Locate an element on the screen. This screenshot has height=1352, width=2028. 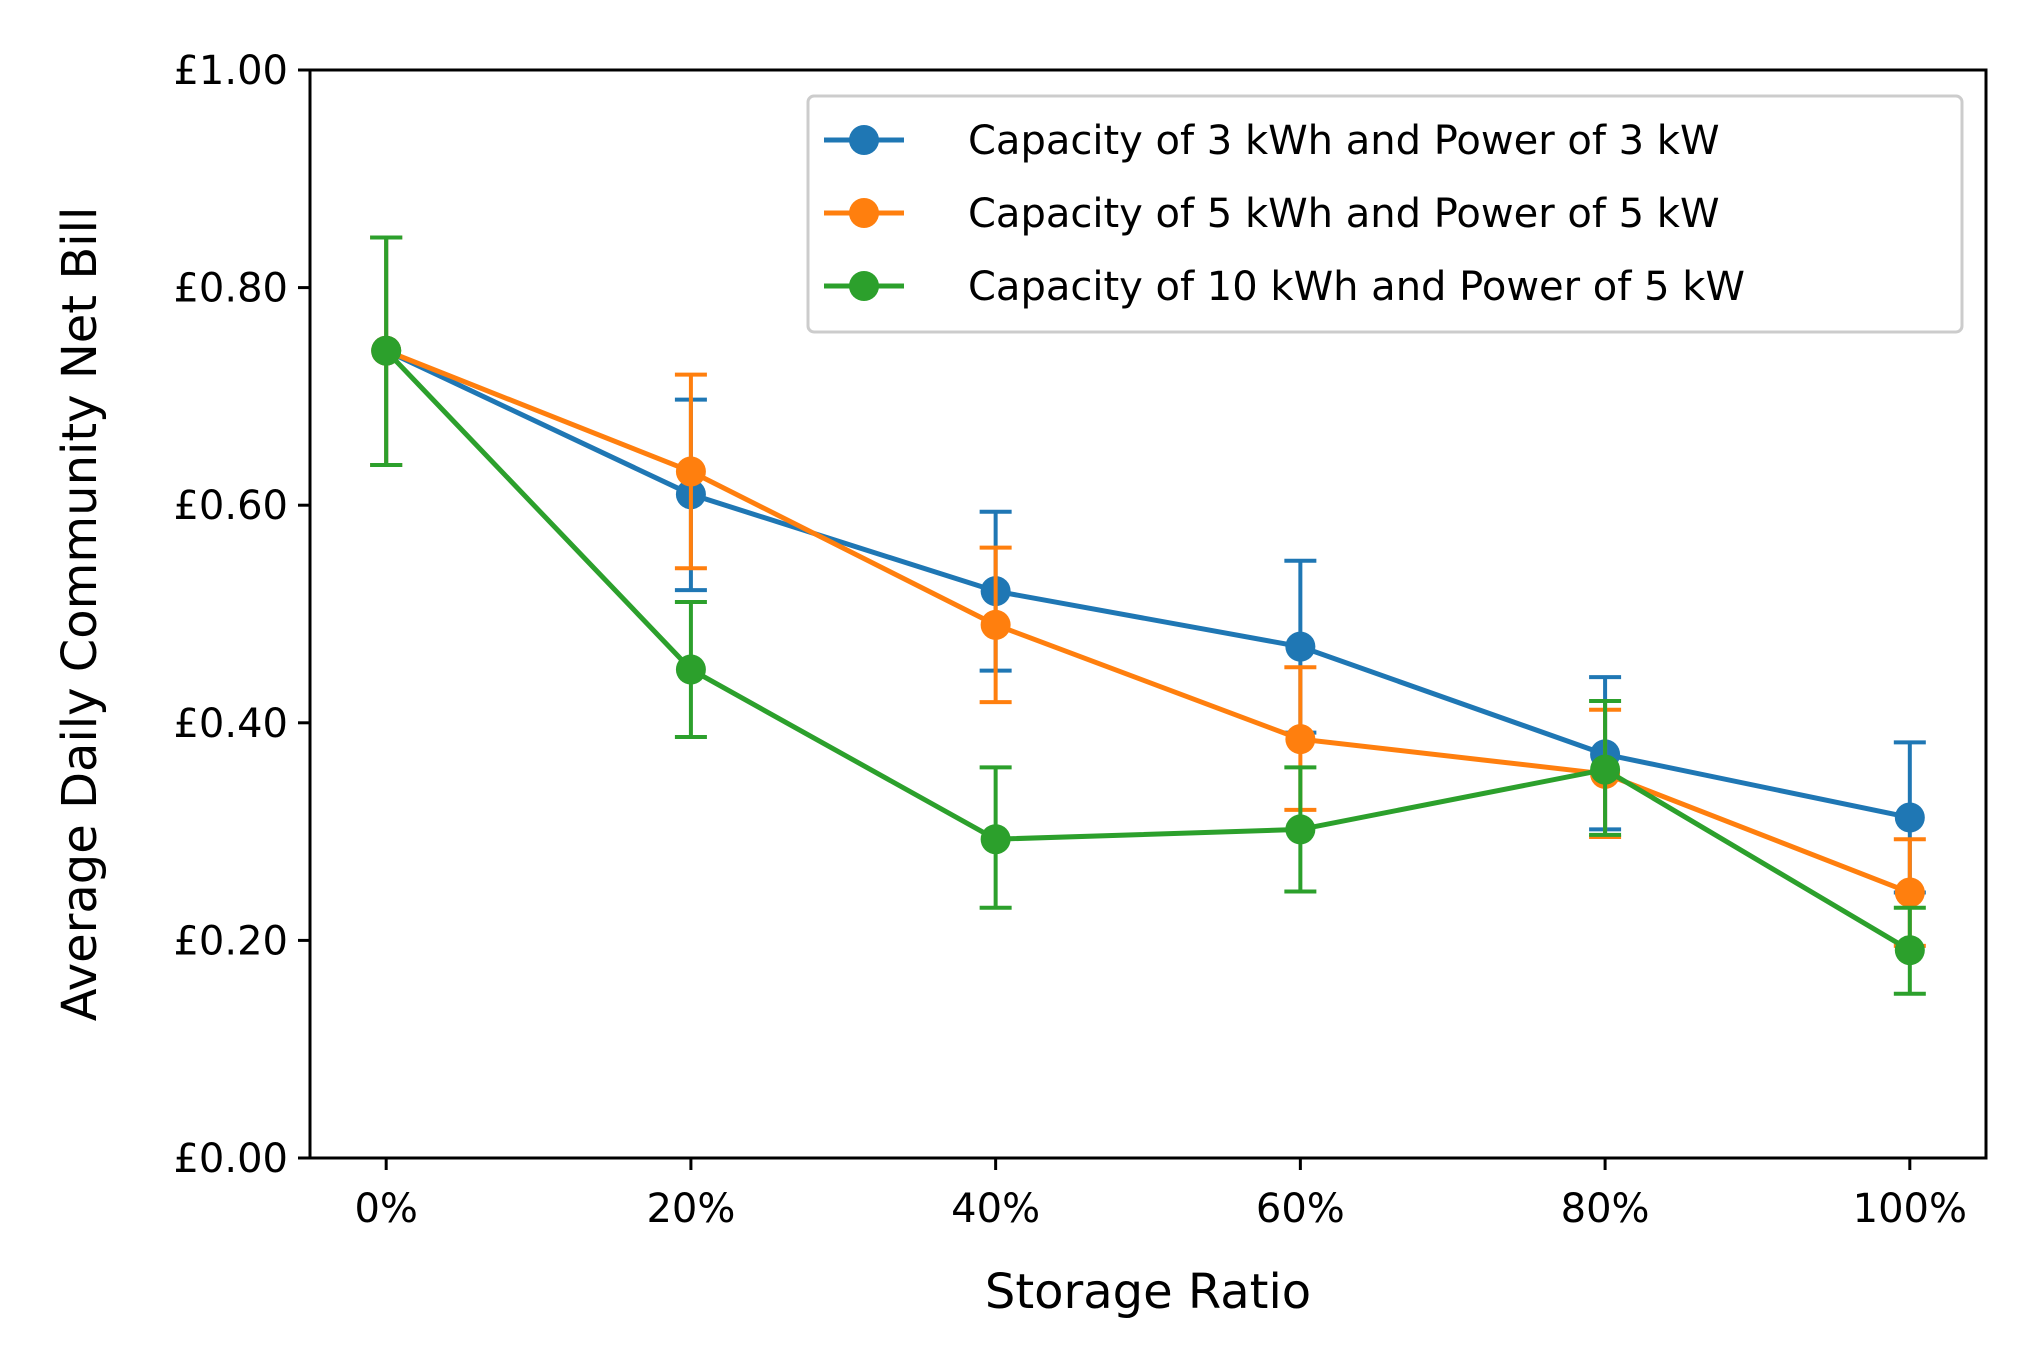
legend-item-2: Capacity of 5 kWh and Power of 5 kW is located at coordinates (1272, 214).